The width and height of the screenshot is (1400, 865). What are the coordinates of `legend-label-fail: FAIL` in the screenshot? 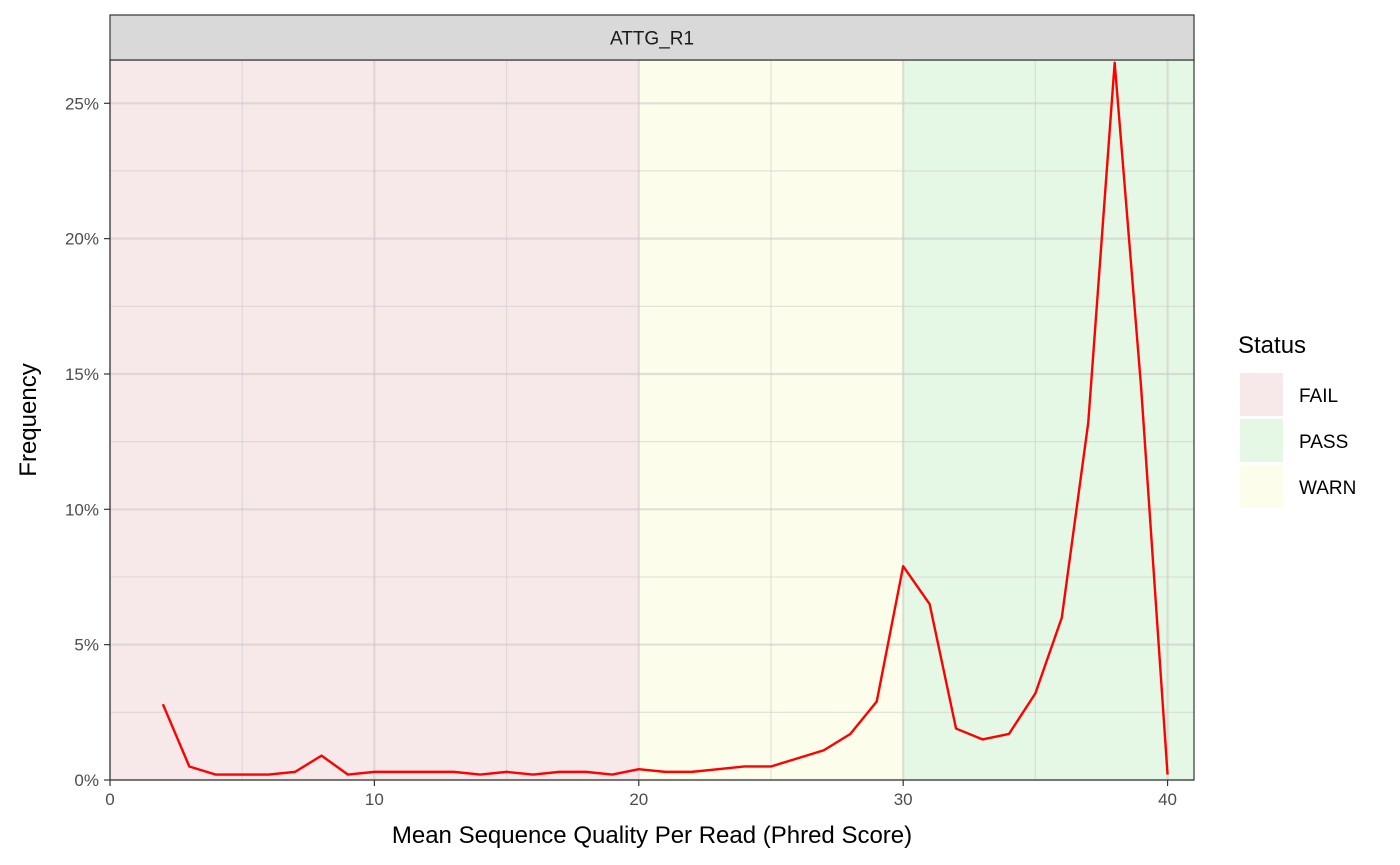 It's located at (1318, 396).